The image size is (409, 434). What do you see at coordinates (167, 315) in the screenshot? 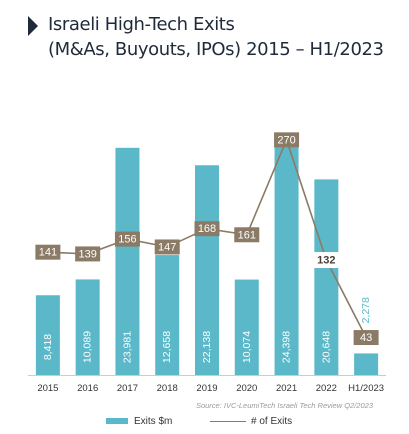
I see `bar-2018` at bounding box center [167, 315].